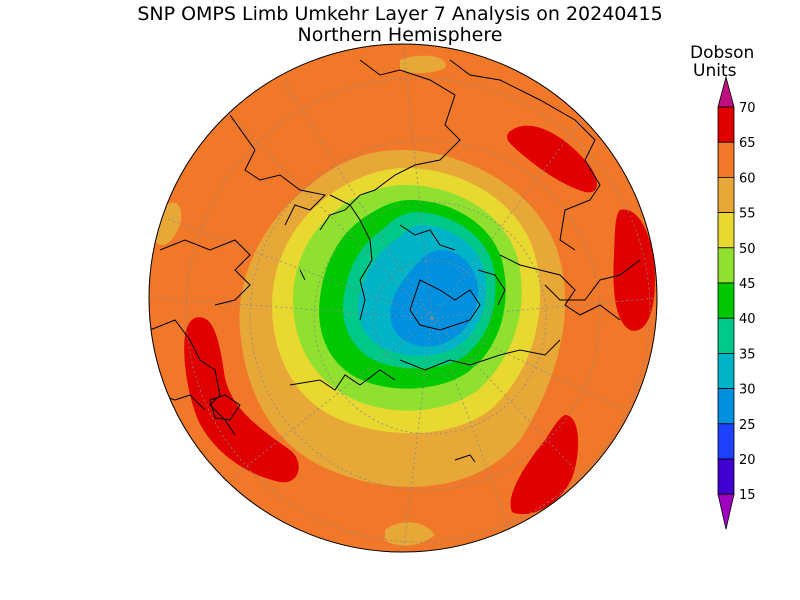 This screenshot has height=600, width=800. I want to click on colorbar-tick-label: 45, so click(747, 284).